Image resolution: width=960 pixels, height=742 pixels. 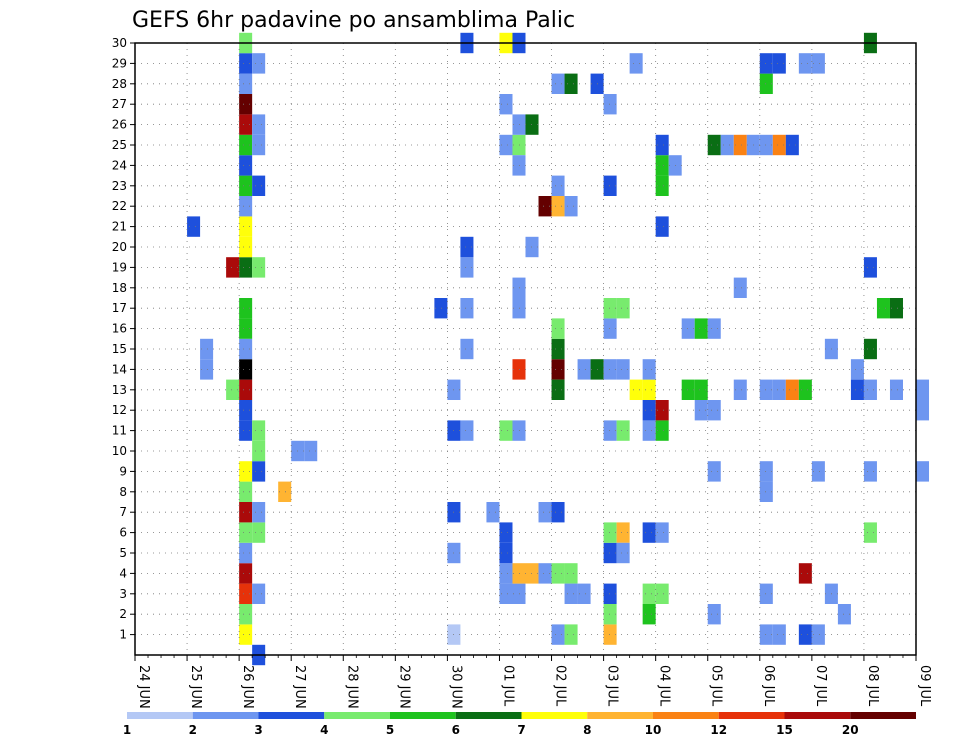 I want to click on x-tick-label: 30 JUN, so click(x=455, y=687).